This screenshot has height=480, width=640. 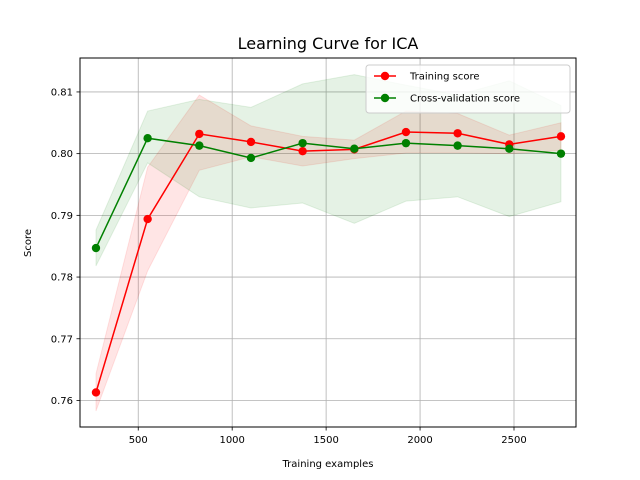 What do you see at coordinates (325, 440) in the screenshot?
I see `x-tick-label: 1500` at bounding box center [325, 440].